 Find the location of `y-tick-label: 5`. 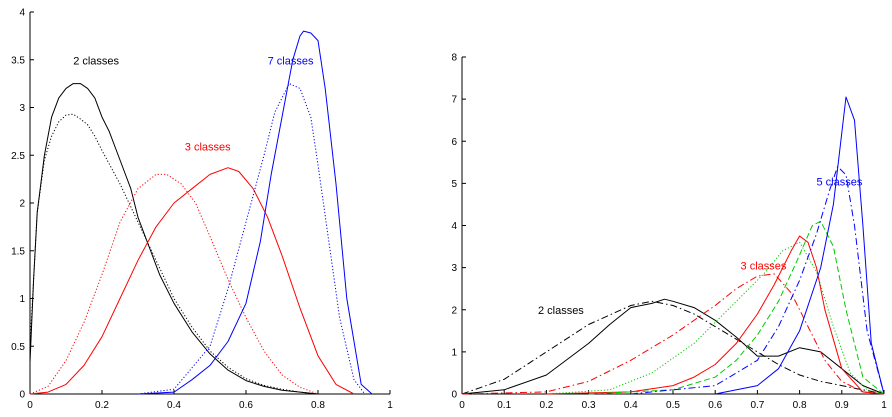

y-tick-label: 5 is located at coordinates (454, 184).